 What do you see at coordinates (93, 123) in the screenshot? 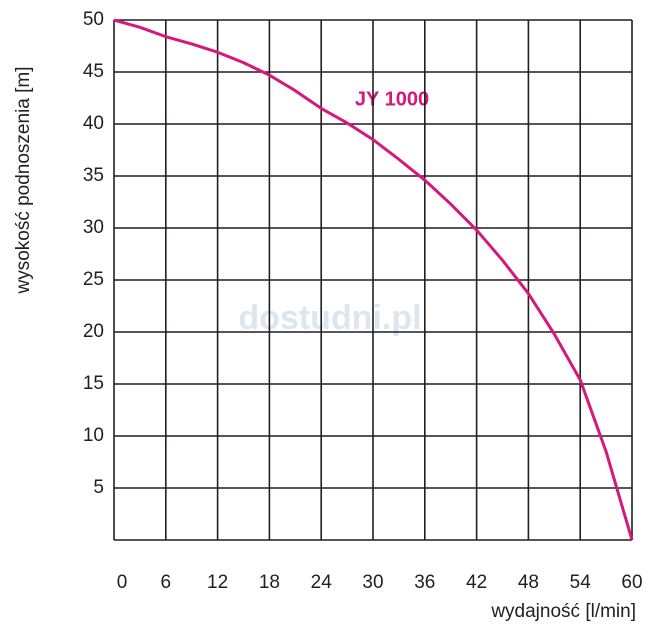
I see `y-tick-label: 40` at bounding box center [93, 123].